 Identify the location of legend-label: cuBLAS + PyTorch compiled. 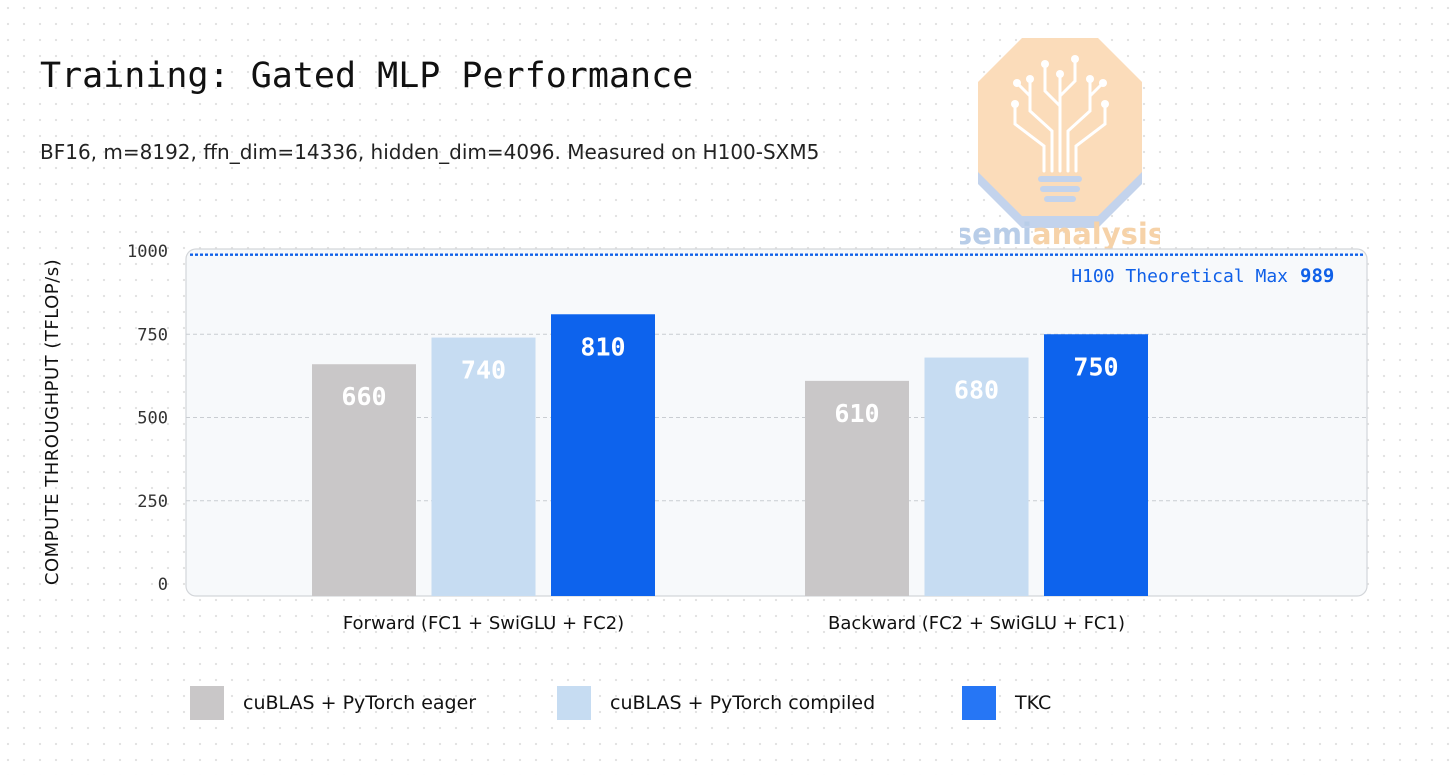
(743, 703).